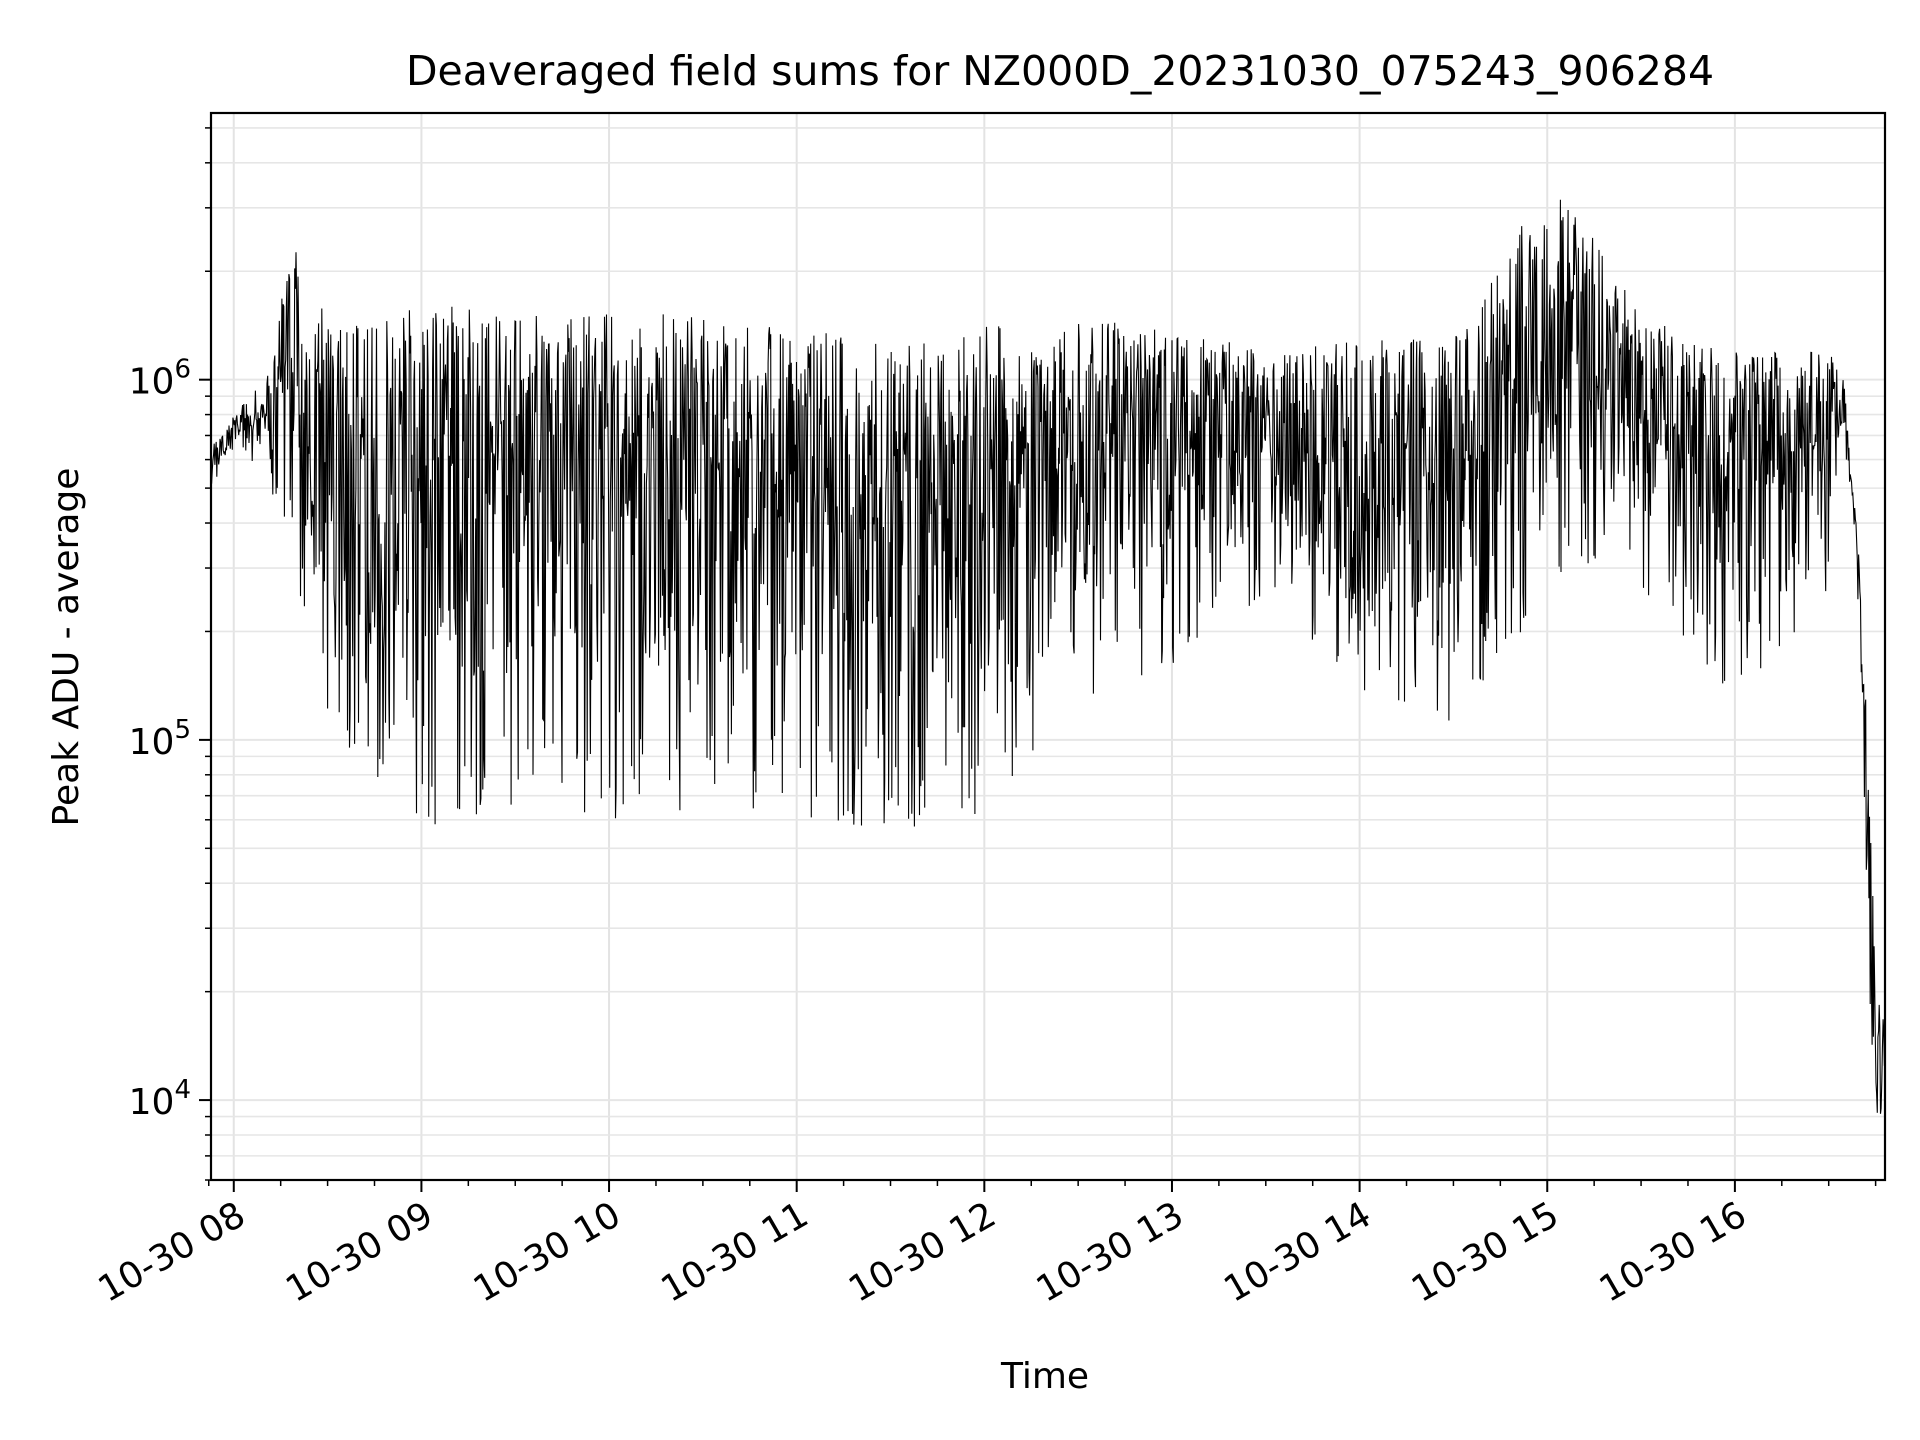  I want to click on y-tick-label: 10⁴, so click(160, 1099).